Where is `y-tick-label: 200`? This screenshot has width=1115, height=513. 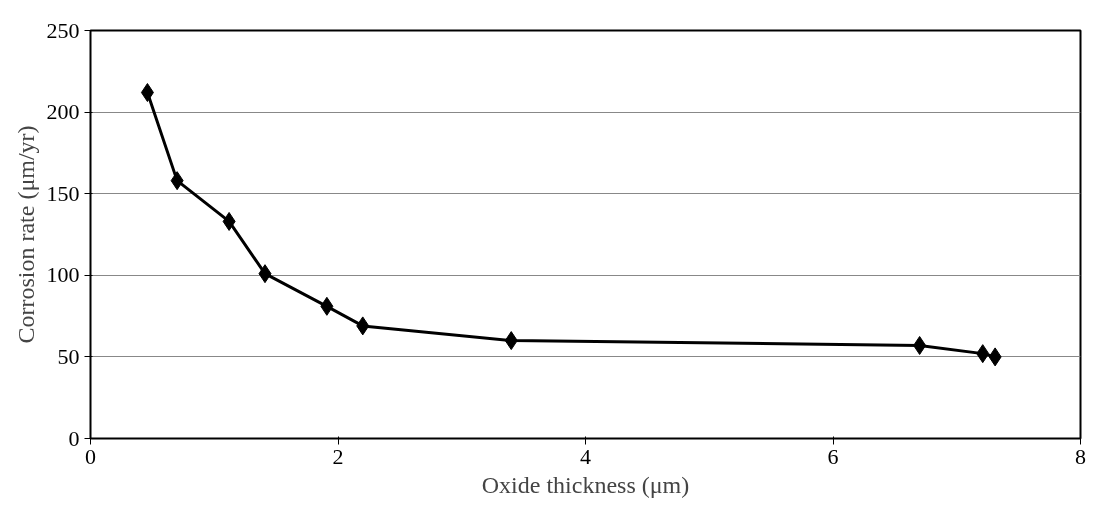 y-tick-label: 200 is located at coordinates (63, 112).